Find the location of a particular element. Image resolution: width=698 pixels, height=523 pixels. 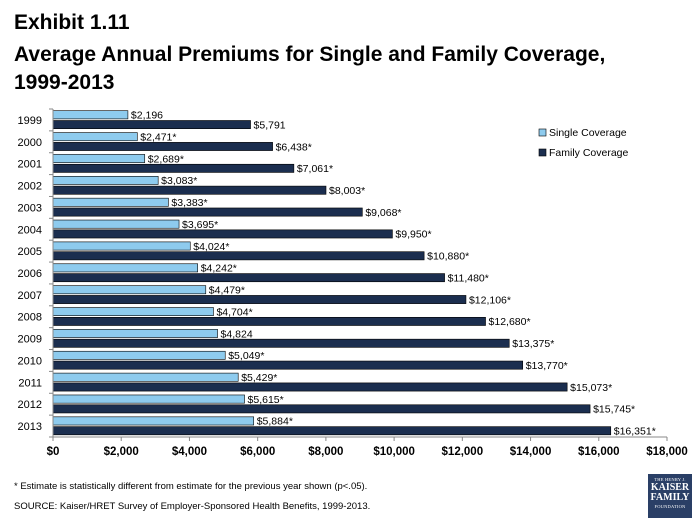

single-coverage-value-label: $3,695* is located at coordinates (200, 225).